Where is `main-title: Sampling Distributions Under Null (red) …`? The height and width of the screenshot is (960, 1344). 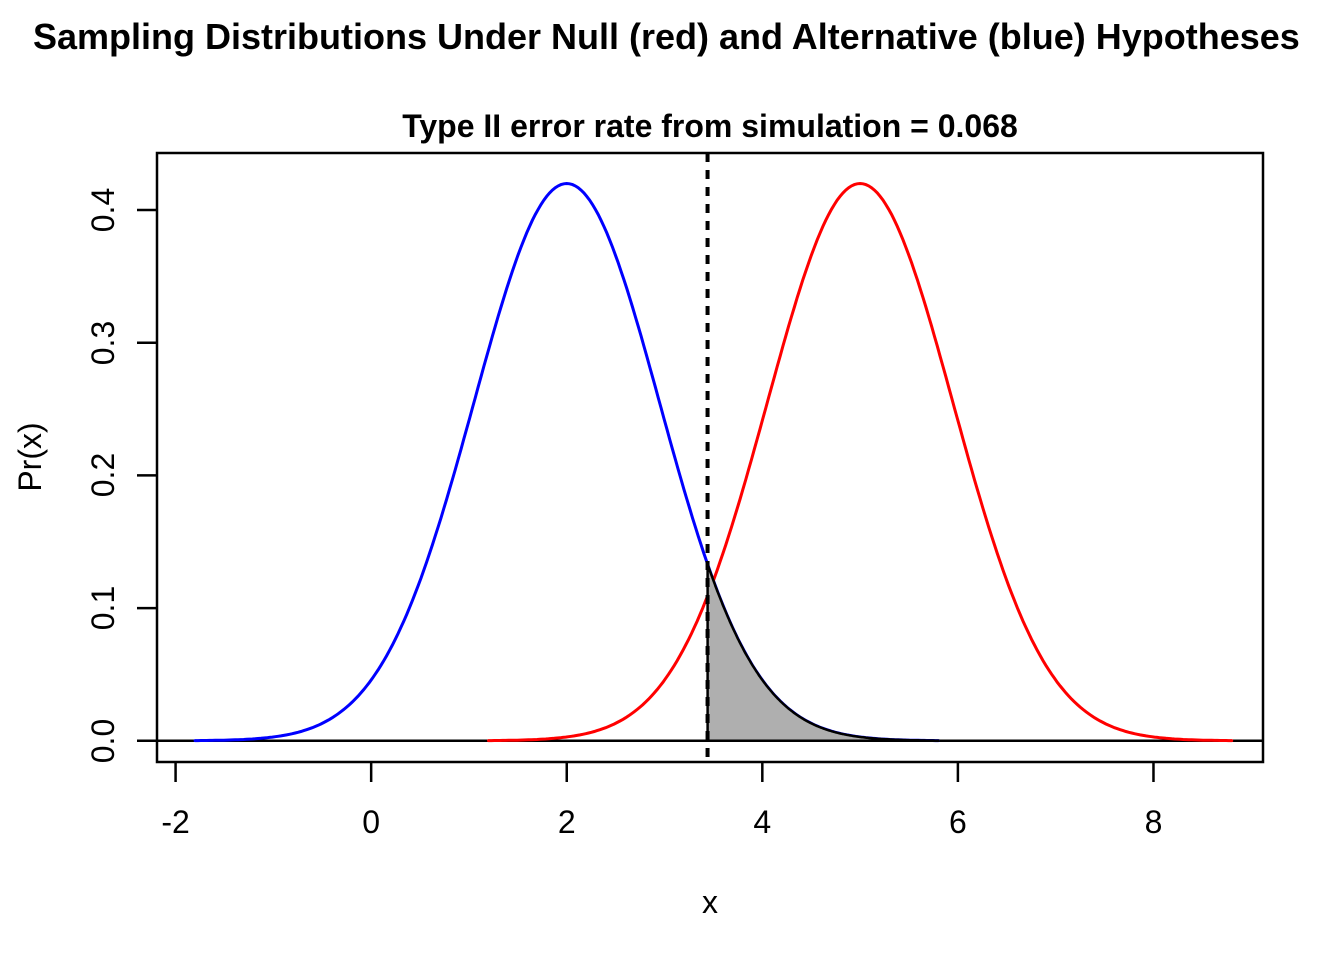
main-title: Sampling Distributions Under Null (red) … is located at coordinates (666, 36).